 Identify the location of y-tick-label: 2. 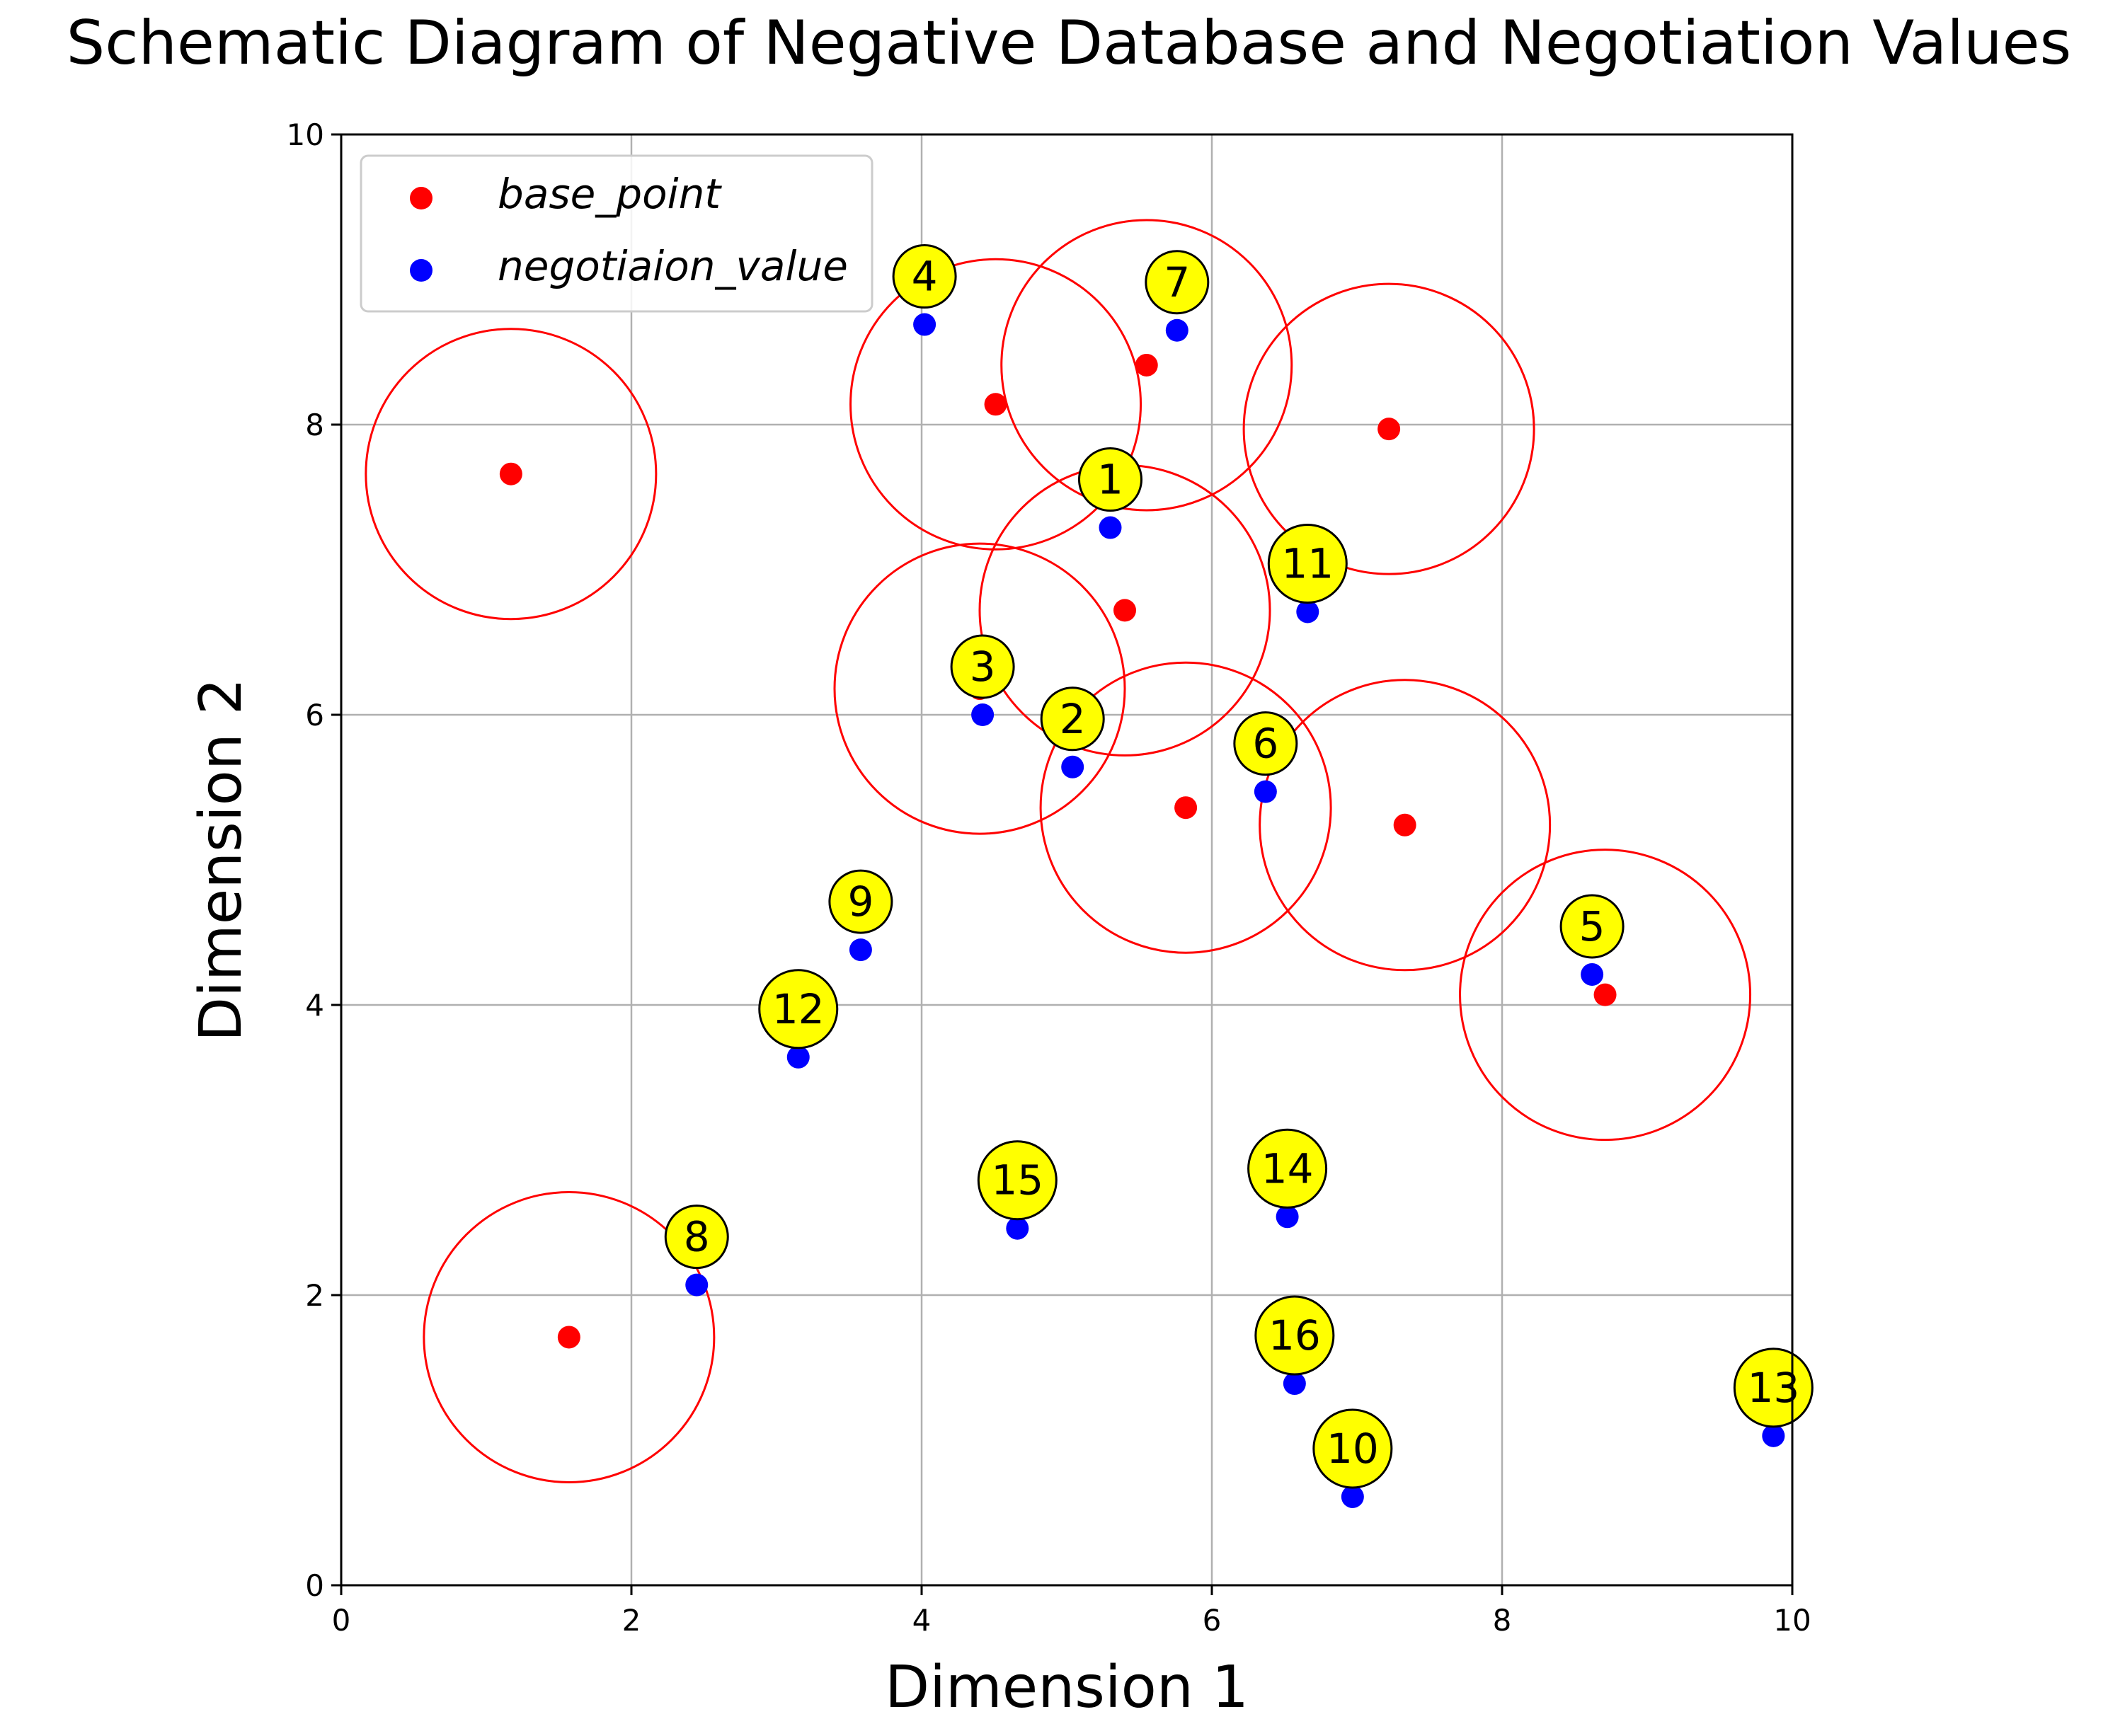
(314, 1295).